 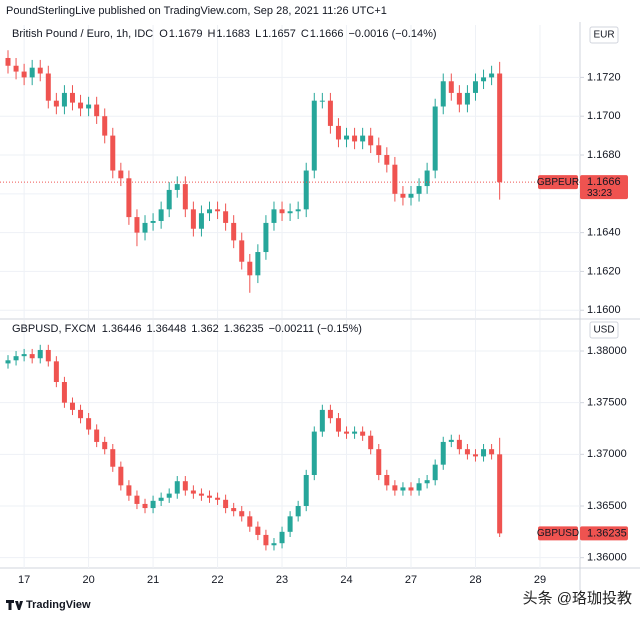 I want to click on x-tick-label: 20, so click(x=88, y=580).